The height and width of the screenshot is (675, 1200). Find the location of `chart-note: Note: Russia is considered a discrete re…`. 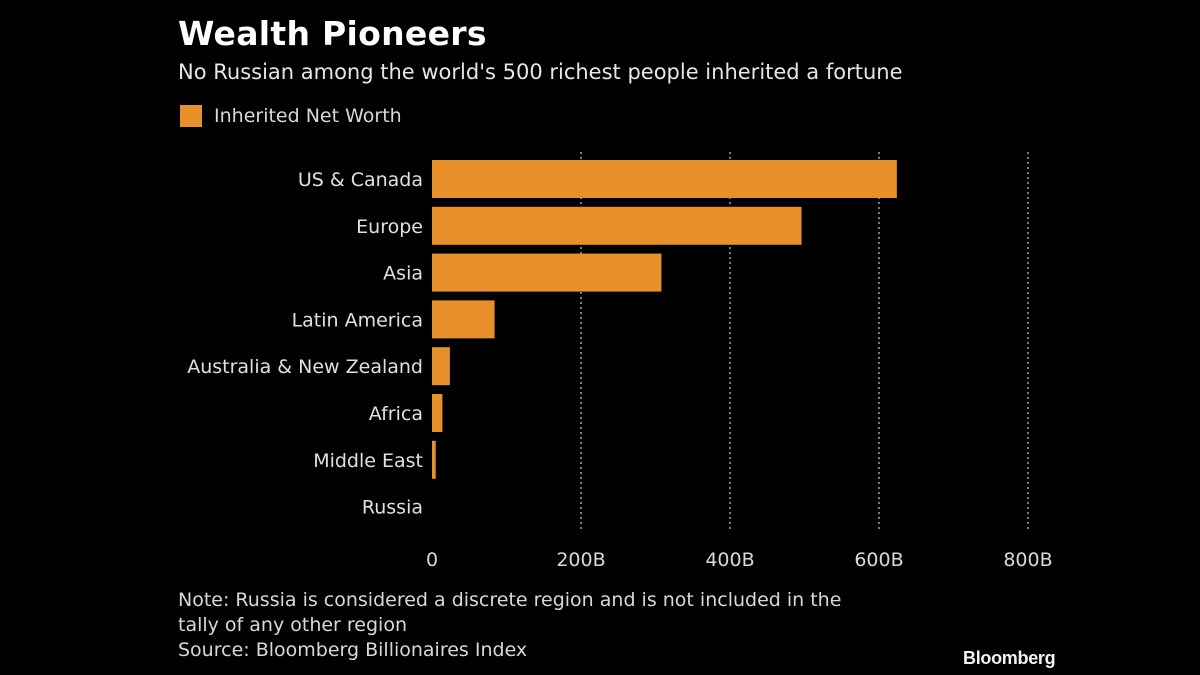

chart-note: Note: Russia is considered a discrete re… is located at coordinates (509, 625).